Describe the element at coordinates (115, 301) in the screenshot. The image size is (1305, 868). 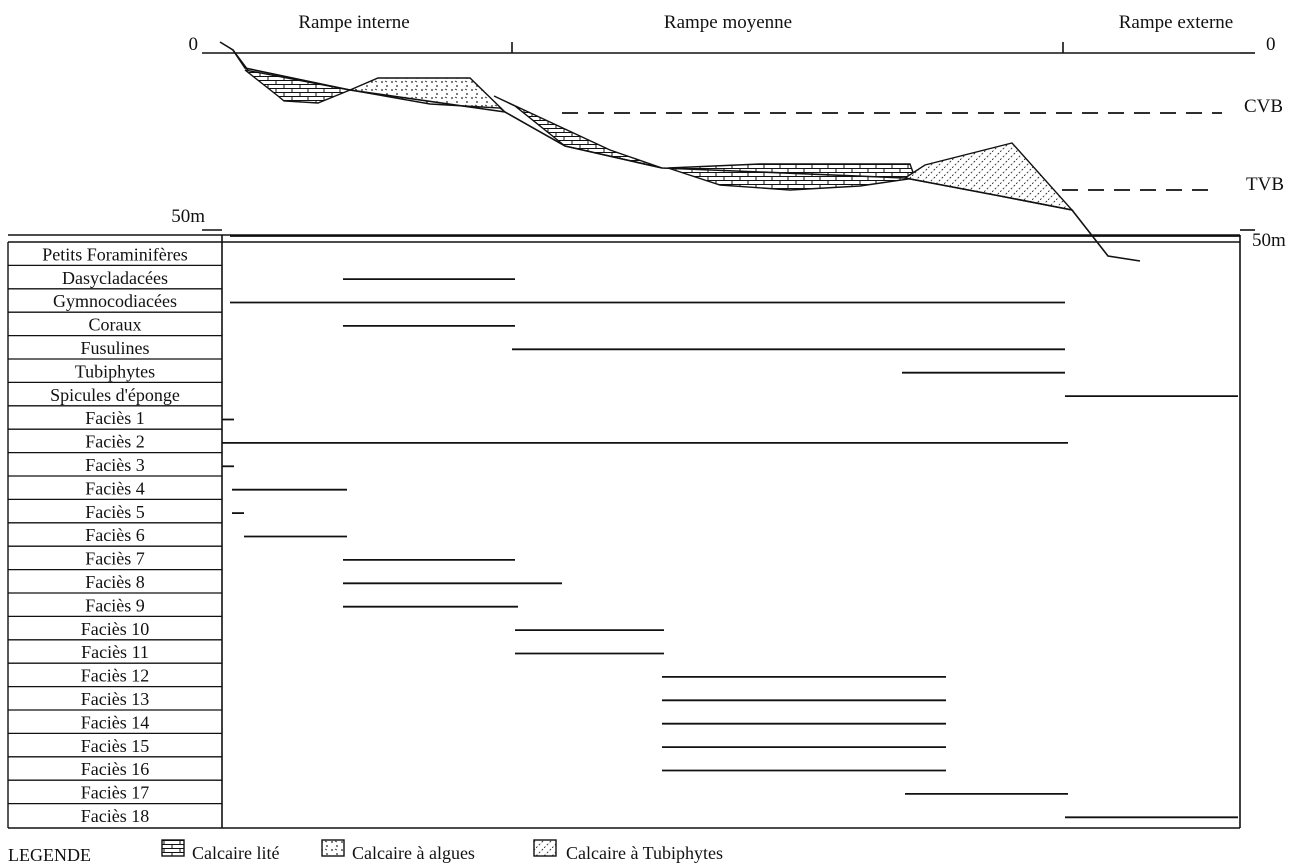
I see `row-label: Gymnocodiacées` at that location.